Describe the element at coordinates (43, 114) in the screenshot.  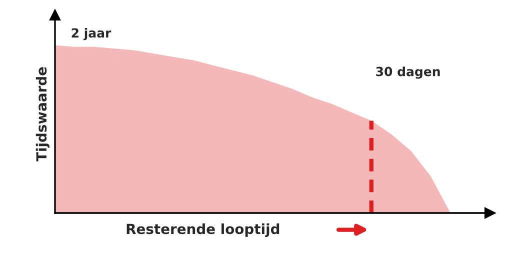
I see `y-axis-title: Tijdswaarde` at that location.